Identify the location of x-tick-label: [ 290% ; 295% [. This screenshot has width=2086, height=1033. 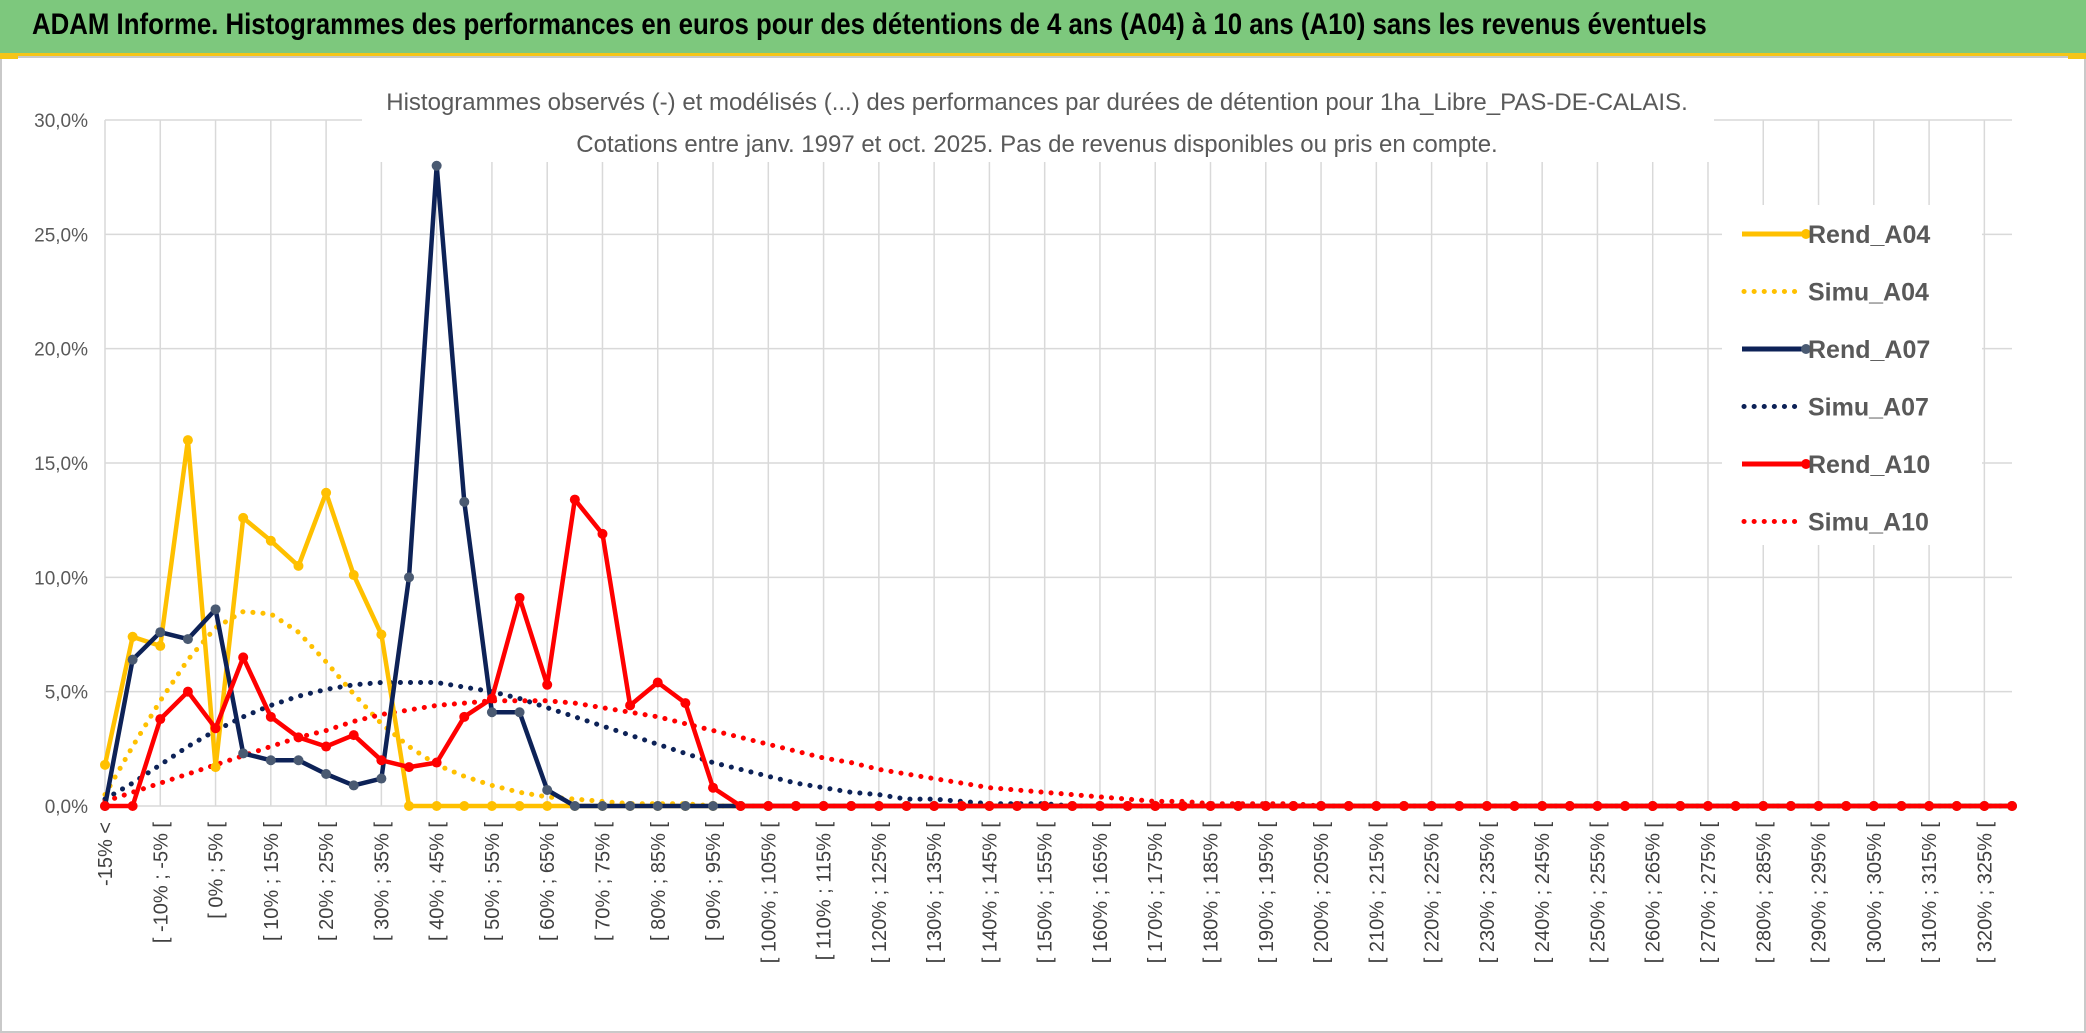
(1820, 893).